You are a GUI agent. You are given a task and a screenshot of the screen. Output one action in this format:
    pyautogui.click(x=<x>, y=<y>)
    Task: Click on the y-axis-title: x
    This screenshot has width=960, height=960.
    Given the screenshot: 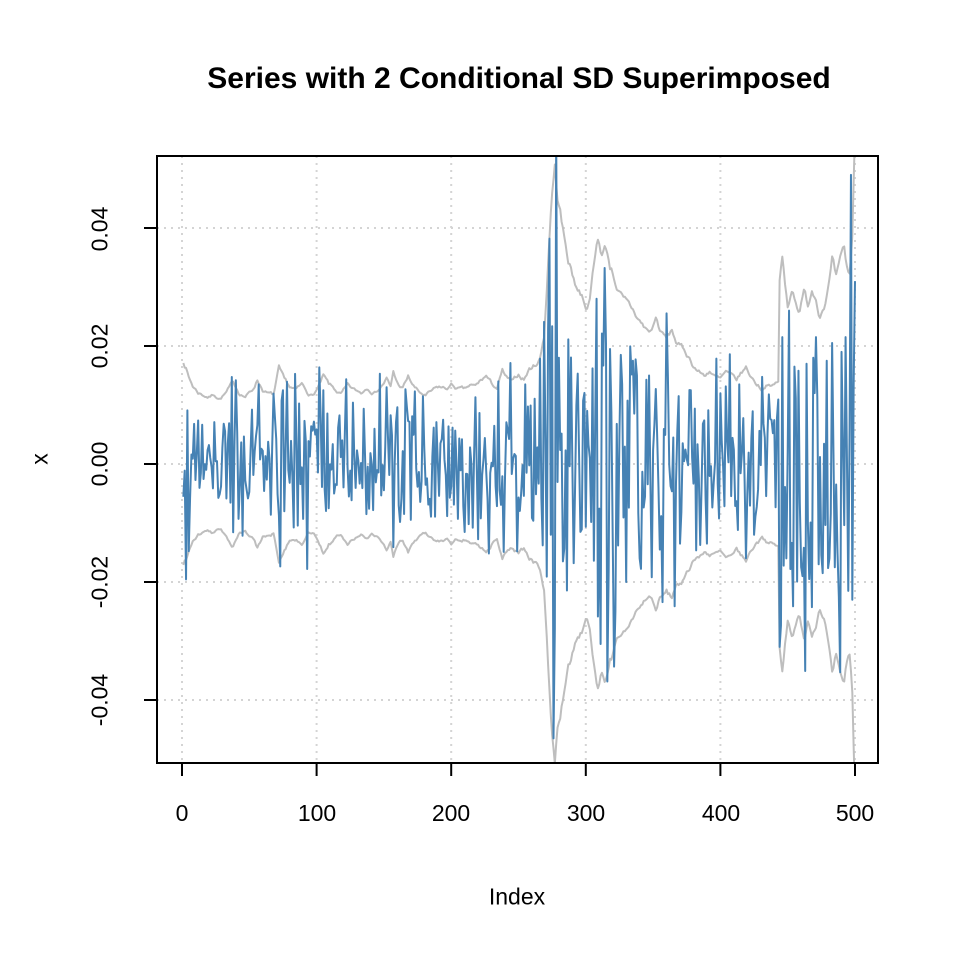 What is the action you would take?
    pyautogui.click(x=39, y=459)
    